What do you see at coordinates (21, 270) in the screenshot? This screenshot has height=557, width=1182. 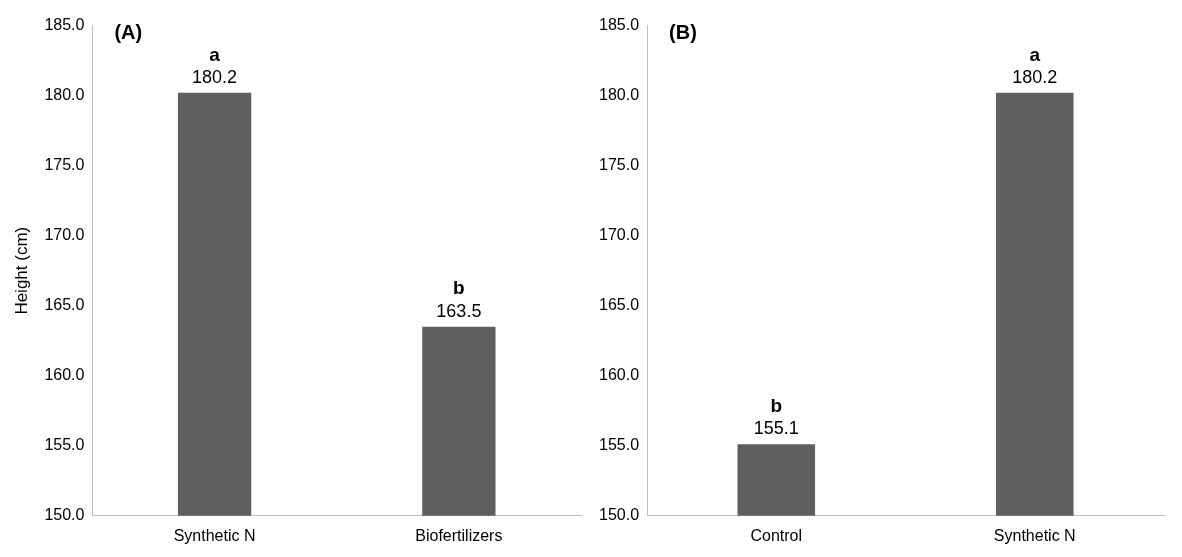 I see `y-axis-title: Height (cm)` at bounding box center [21, 270].